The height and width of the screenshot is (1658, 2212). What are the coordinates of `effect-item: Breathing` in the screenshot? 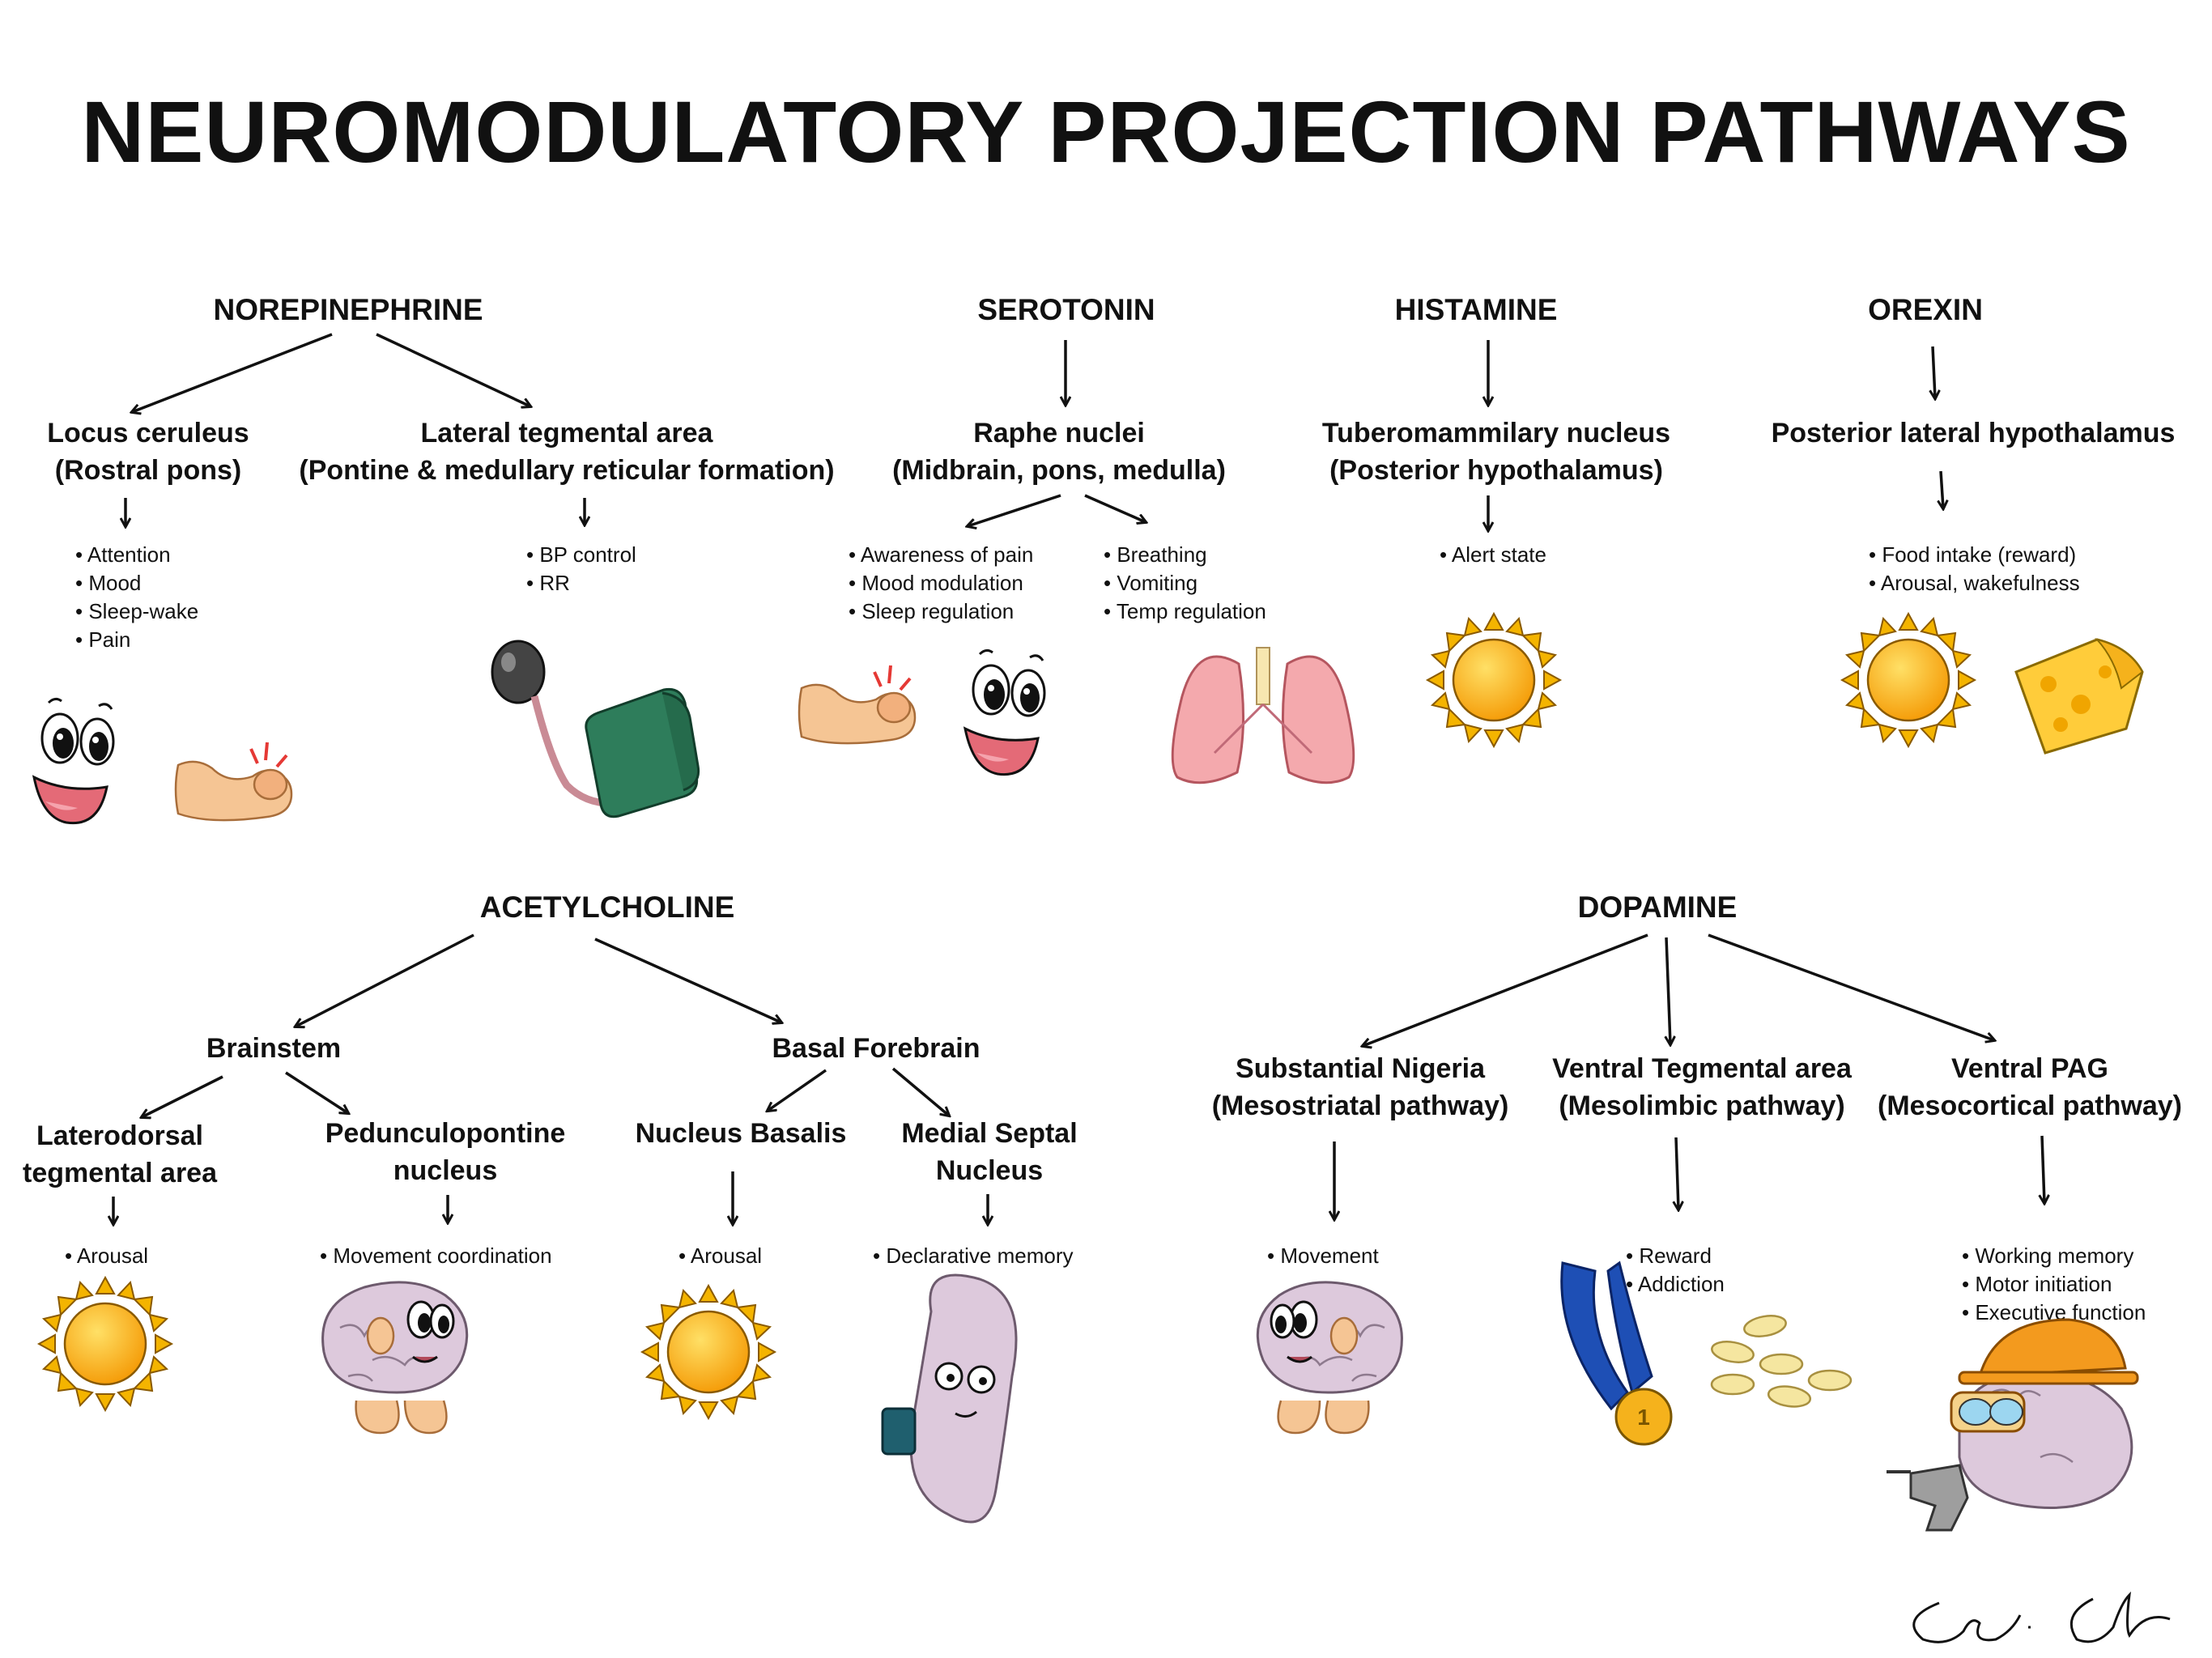 It's located at (1185, 555).